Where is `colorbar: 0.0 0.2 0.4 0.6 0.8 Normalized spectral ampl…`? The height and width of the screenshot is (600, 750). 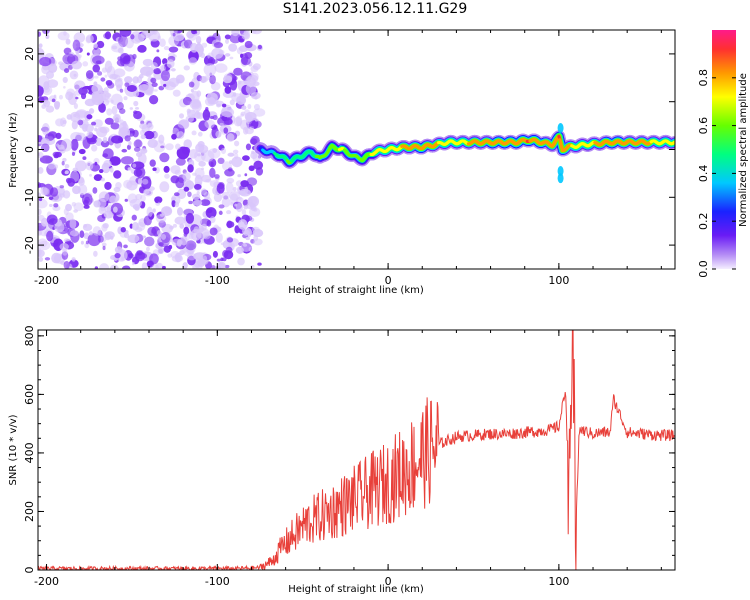
colorbar: 0.0 0.2 0.4 0.6 0.8 Normalized spectral ampl… is located at coordinates (723, 154).